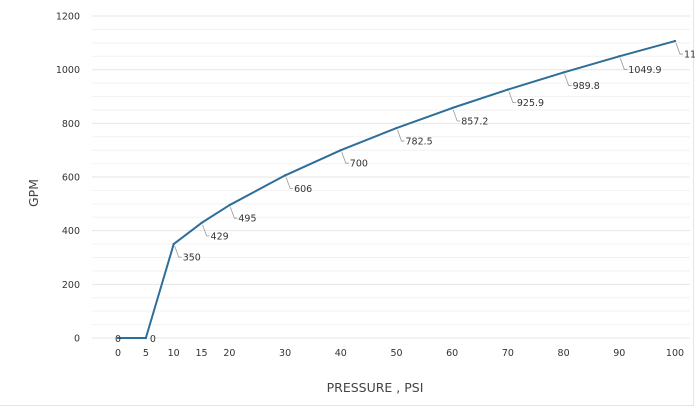 This screenshot has width=695, height=407. I want to click on x-tick-label: 60, so click(452, 353).